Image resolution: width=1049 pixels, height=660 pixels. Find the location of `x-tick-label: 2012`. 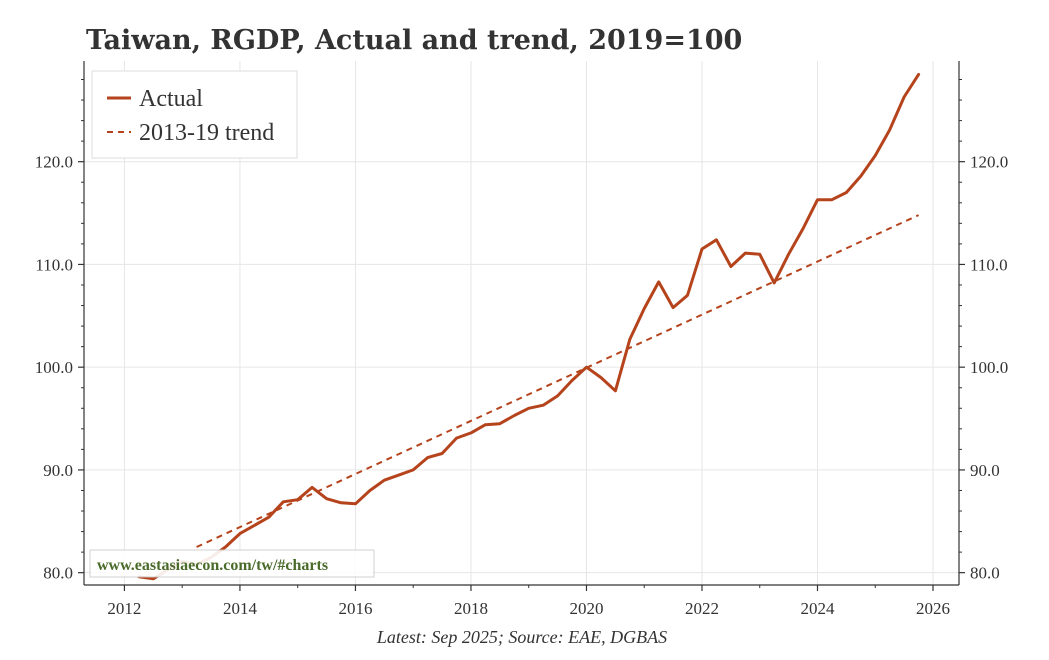

x-tick-label: 2012 is located at coordinates (124, 608).